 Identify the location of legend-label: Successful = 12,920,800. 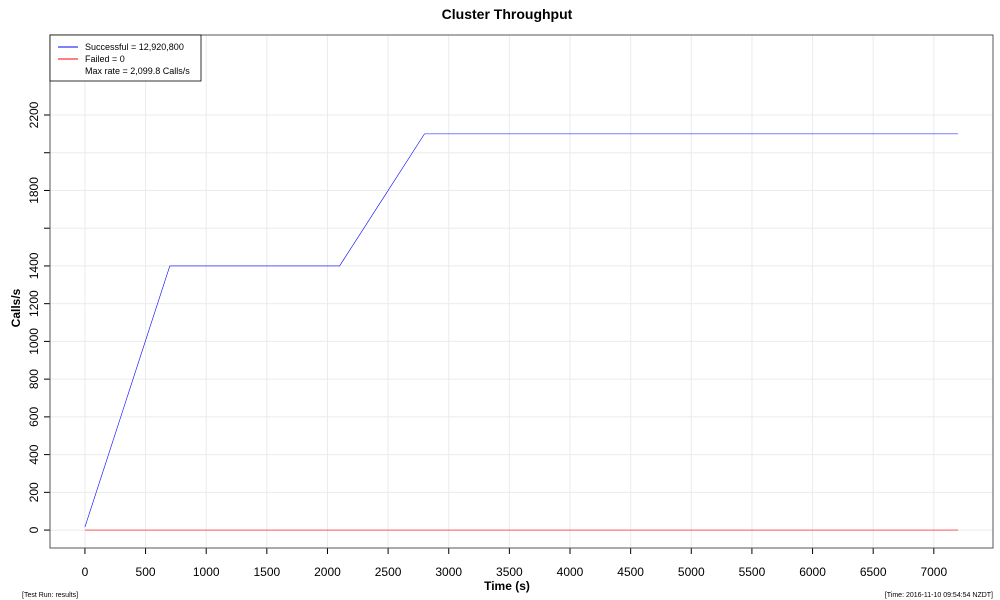
(134, 47).